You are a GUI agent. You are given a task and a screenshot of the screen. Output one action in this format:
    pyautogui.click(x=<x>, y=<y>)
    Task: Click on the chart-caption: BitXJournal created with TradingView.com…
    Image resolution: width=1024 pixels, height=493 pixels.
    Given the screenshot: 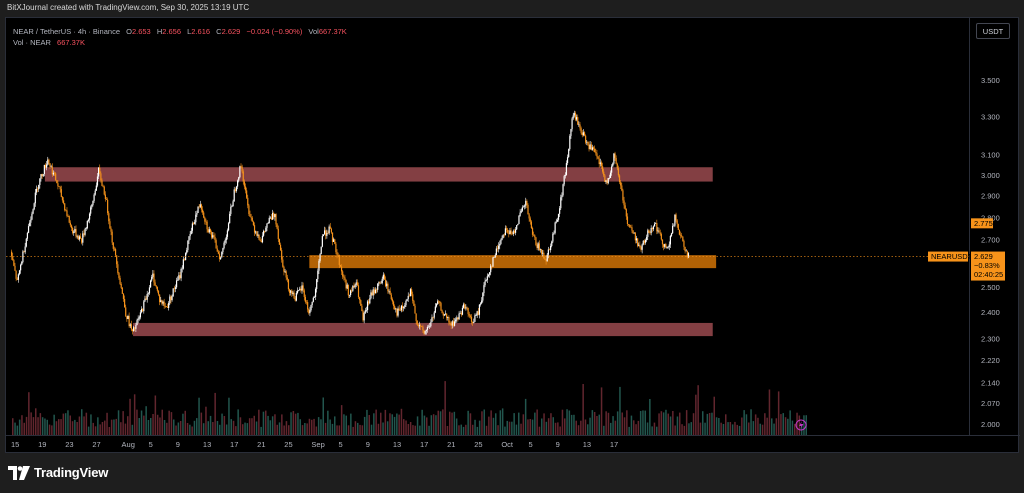 What is the action you would take?
    pyautogui.click(x=128, y=7)
    